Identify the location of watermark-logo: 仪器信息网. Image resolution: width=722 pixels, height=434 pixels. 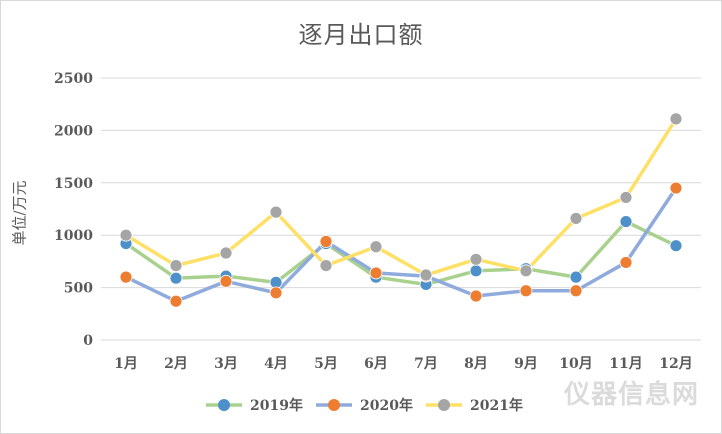
(631, 395).